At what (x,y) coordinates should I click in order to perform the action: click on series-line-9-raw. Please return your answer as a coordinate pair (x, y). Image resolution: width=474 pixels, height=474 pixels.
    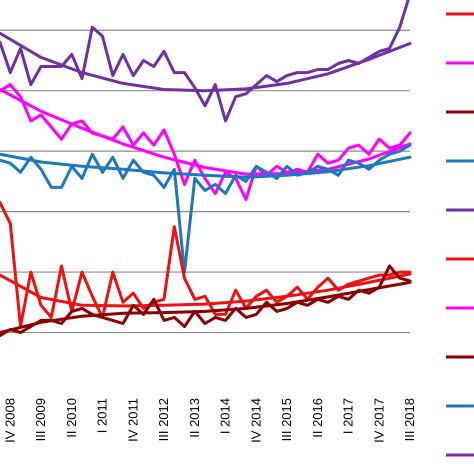
    Looking at the image, I should click on (206, 301).